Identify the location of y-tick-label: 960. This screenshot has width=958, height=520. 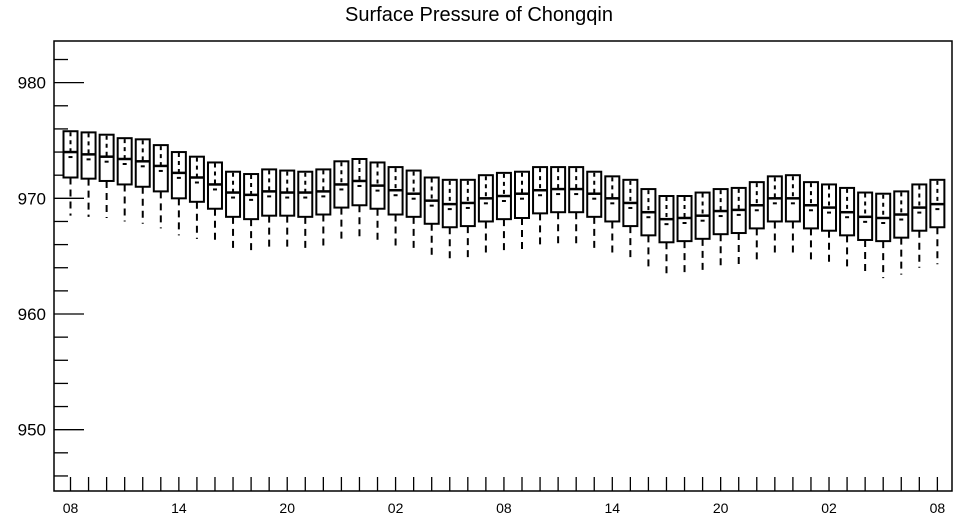
(32, 314).